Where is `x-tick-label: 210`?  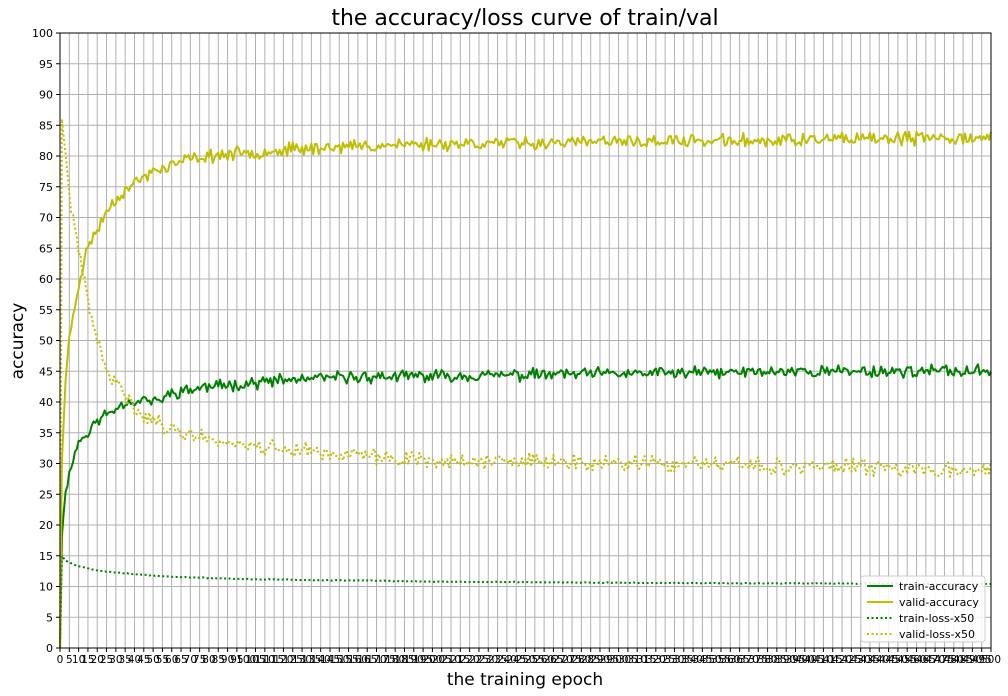
x-tick-label: 210 is located at coordinates (451, 660).